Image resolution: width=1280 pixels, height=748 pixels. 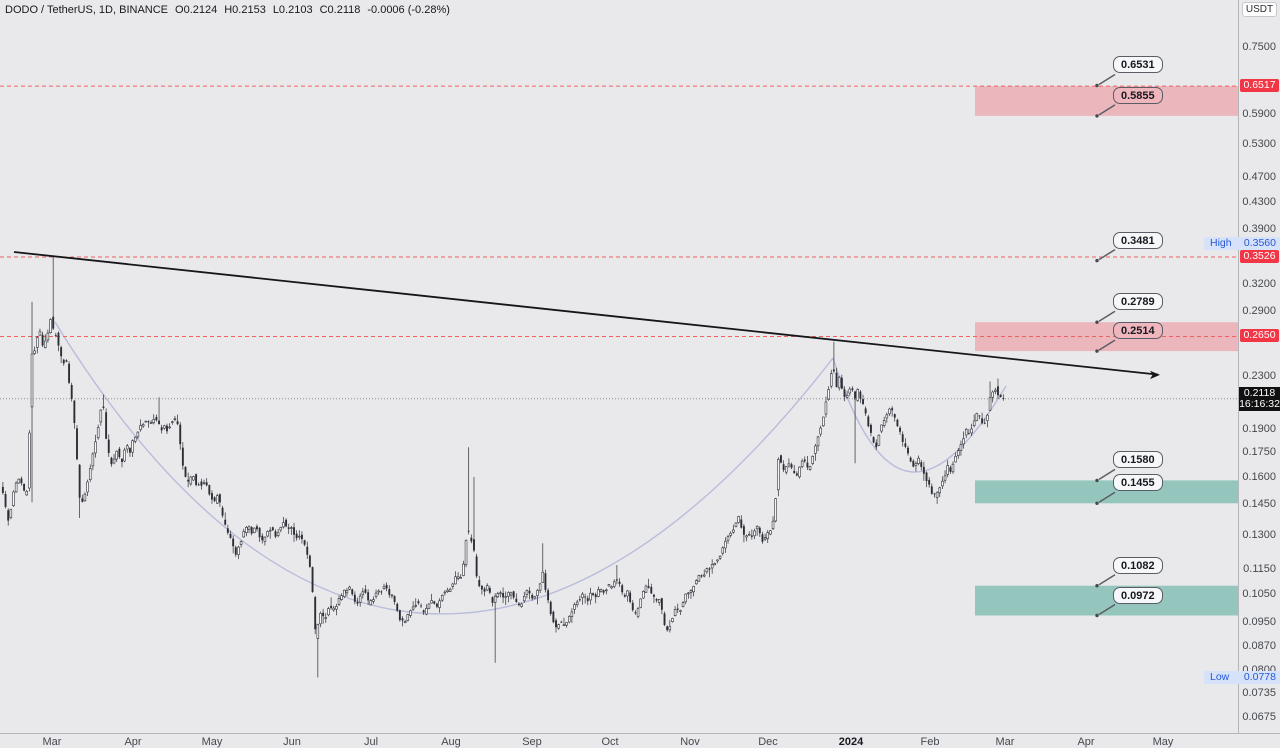 What do you see at coordinates (1259, 284) in the screenshot?
I see `price-tick: 0.3200` at bounding box center [1259, 284].